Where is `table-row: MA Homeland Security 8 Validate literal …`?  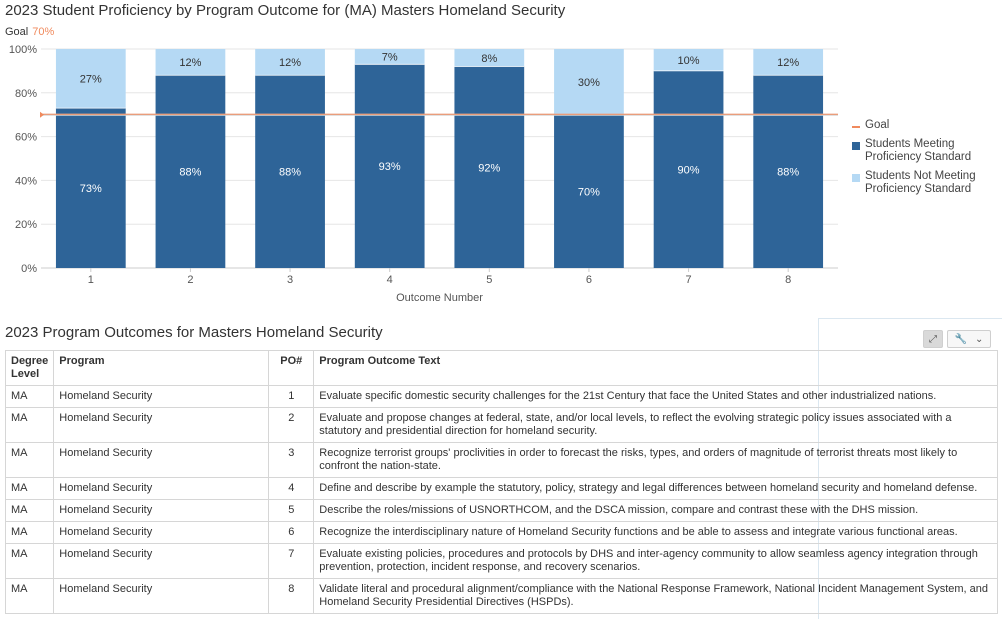
table-row: MA Homeland Security 8 Validate literal … is located at coordinates (501, 596).